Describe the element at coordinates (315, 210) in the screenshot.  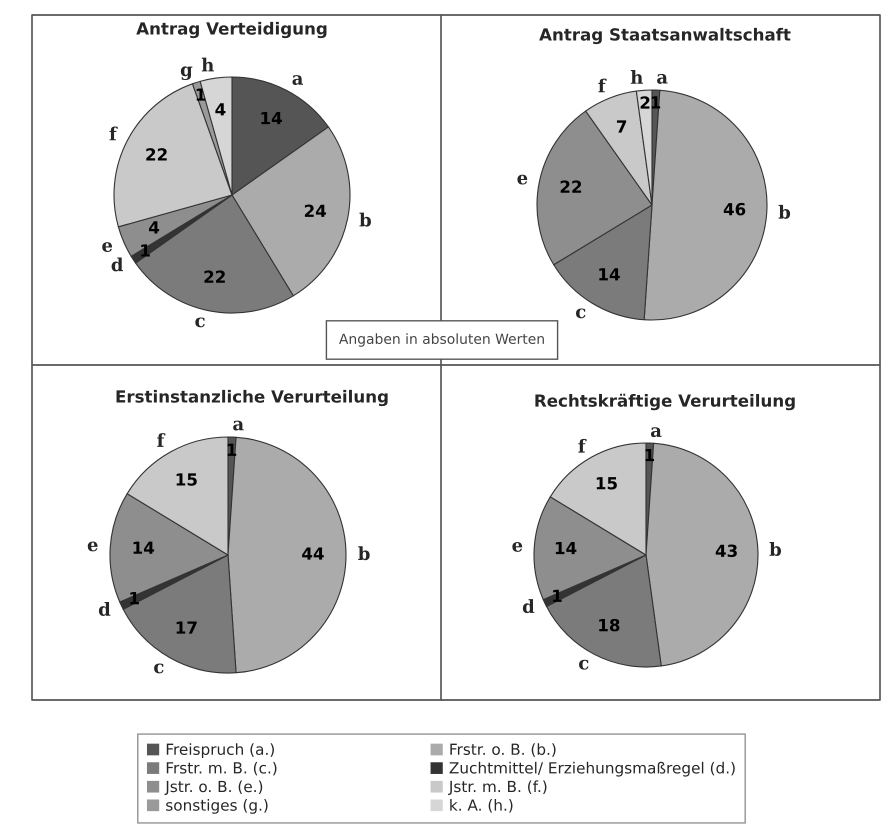
I see `data-label: 24` at that location.